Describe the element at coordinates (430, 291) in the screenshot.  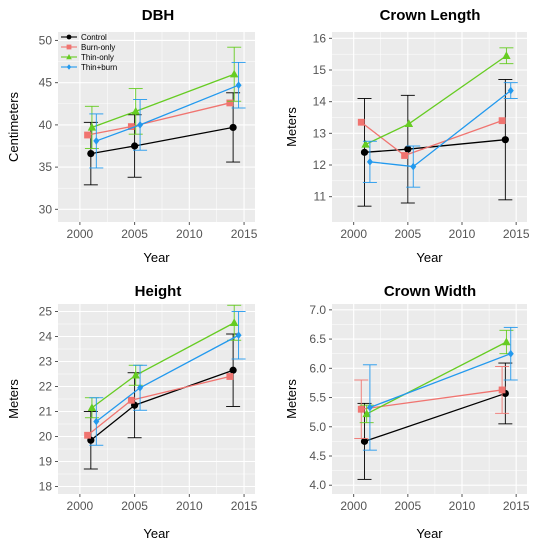
I see `chart-title: Crown Width` at that location.